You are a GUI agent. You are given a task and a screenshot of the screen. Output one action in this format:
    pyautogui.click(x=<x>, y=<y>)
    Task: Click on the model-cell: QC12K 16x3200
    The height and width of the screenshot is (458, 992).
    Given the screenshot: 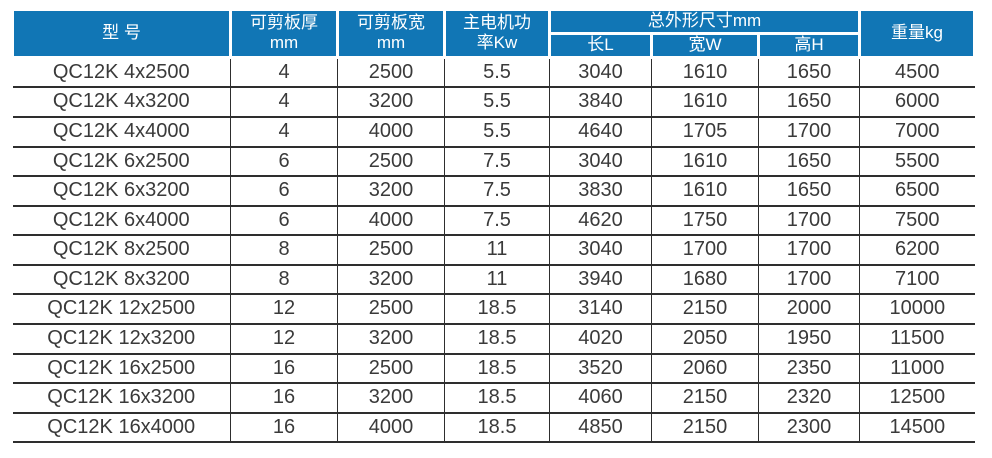 What is the action you would take?
    pyautogui.click(x=121, y=398)
    